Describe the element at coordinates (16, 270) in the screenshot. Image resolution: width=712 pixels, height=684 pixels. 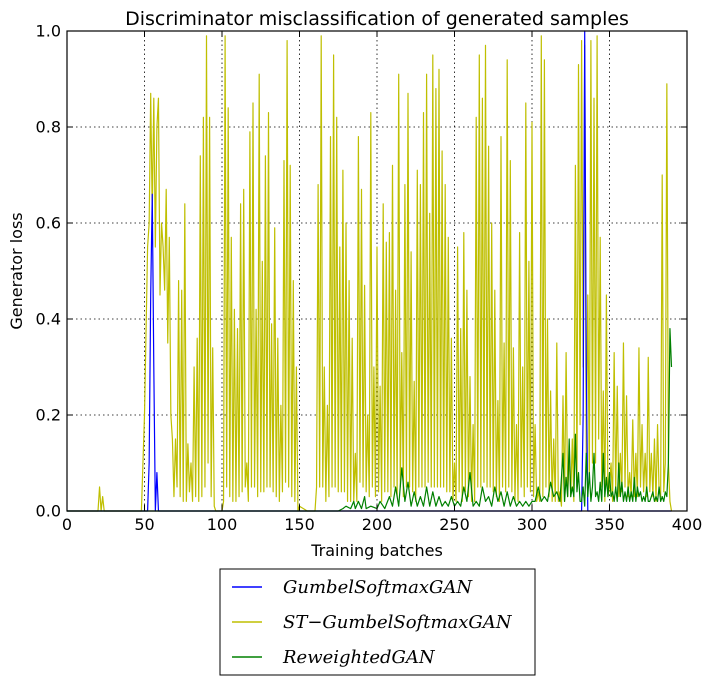
I see `y-axis-label: Generator loss` at that location.